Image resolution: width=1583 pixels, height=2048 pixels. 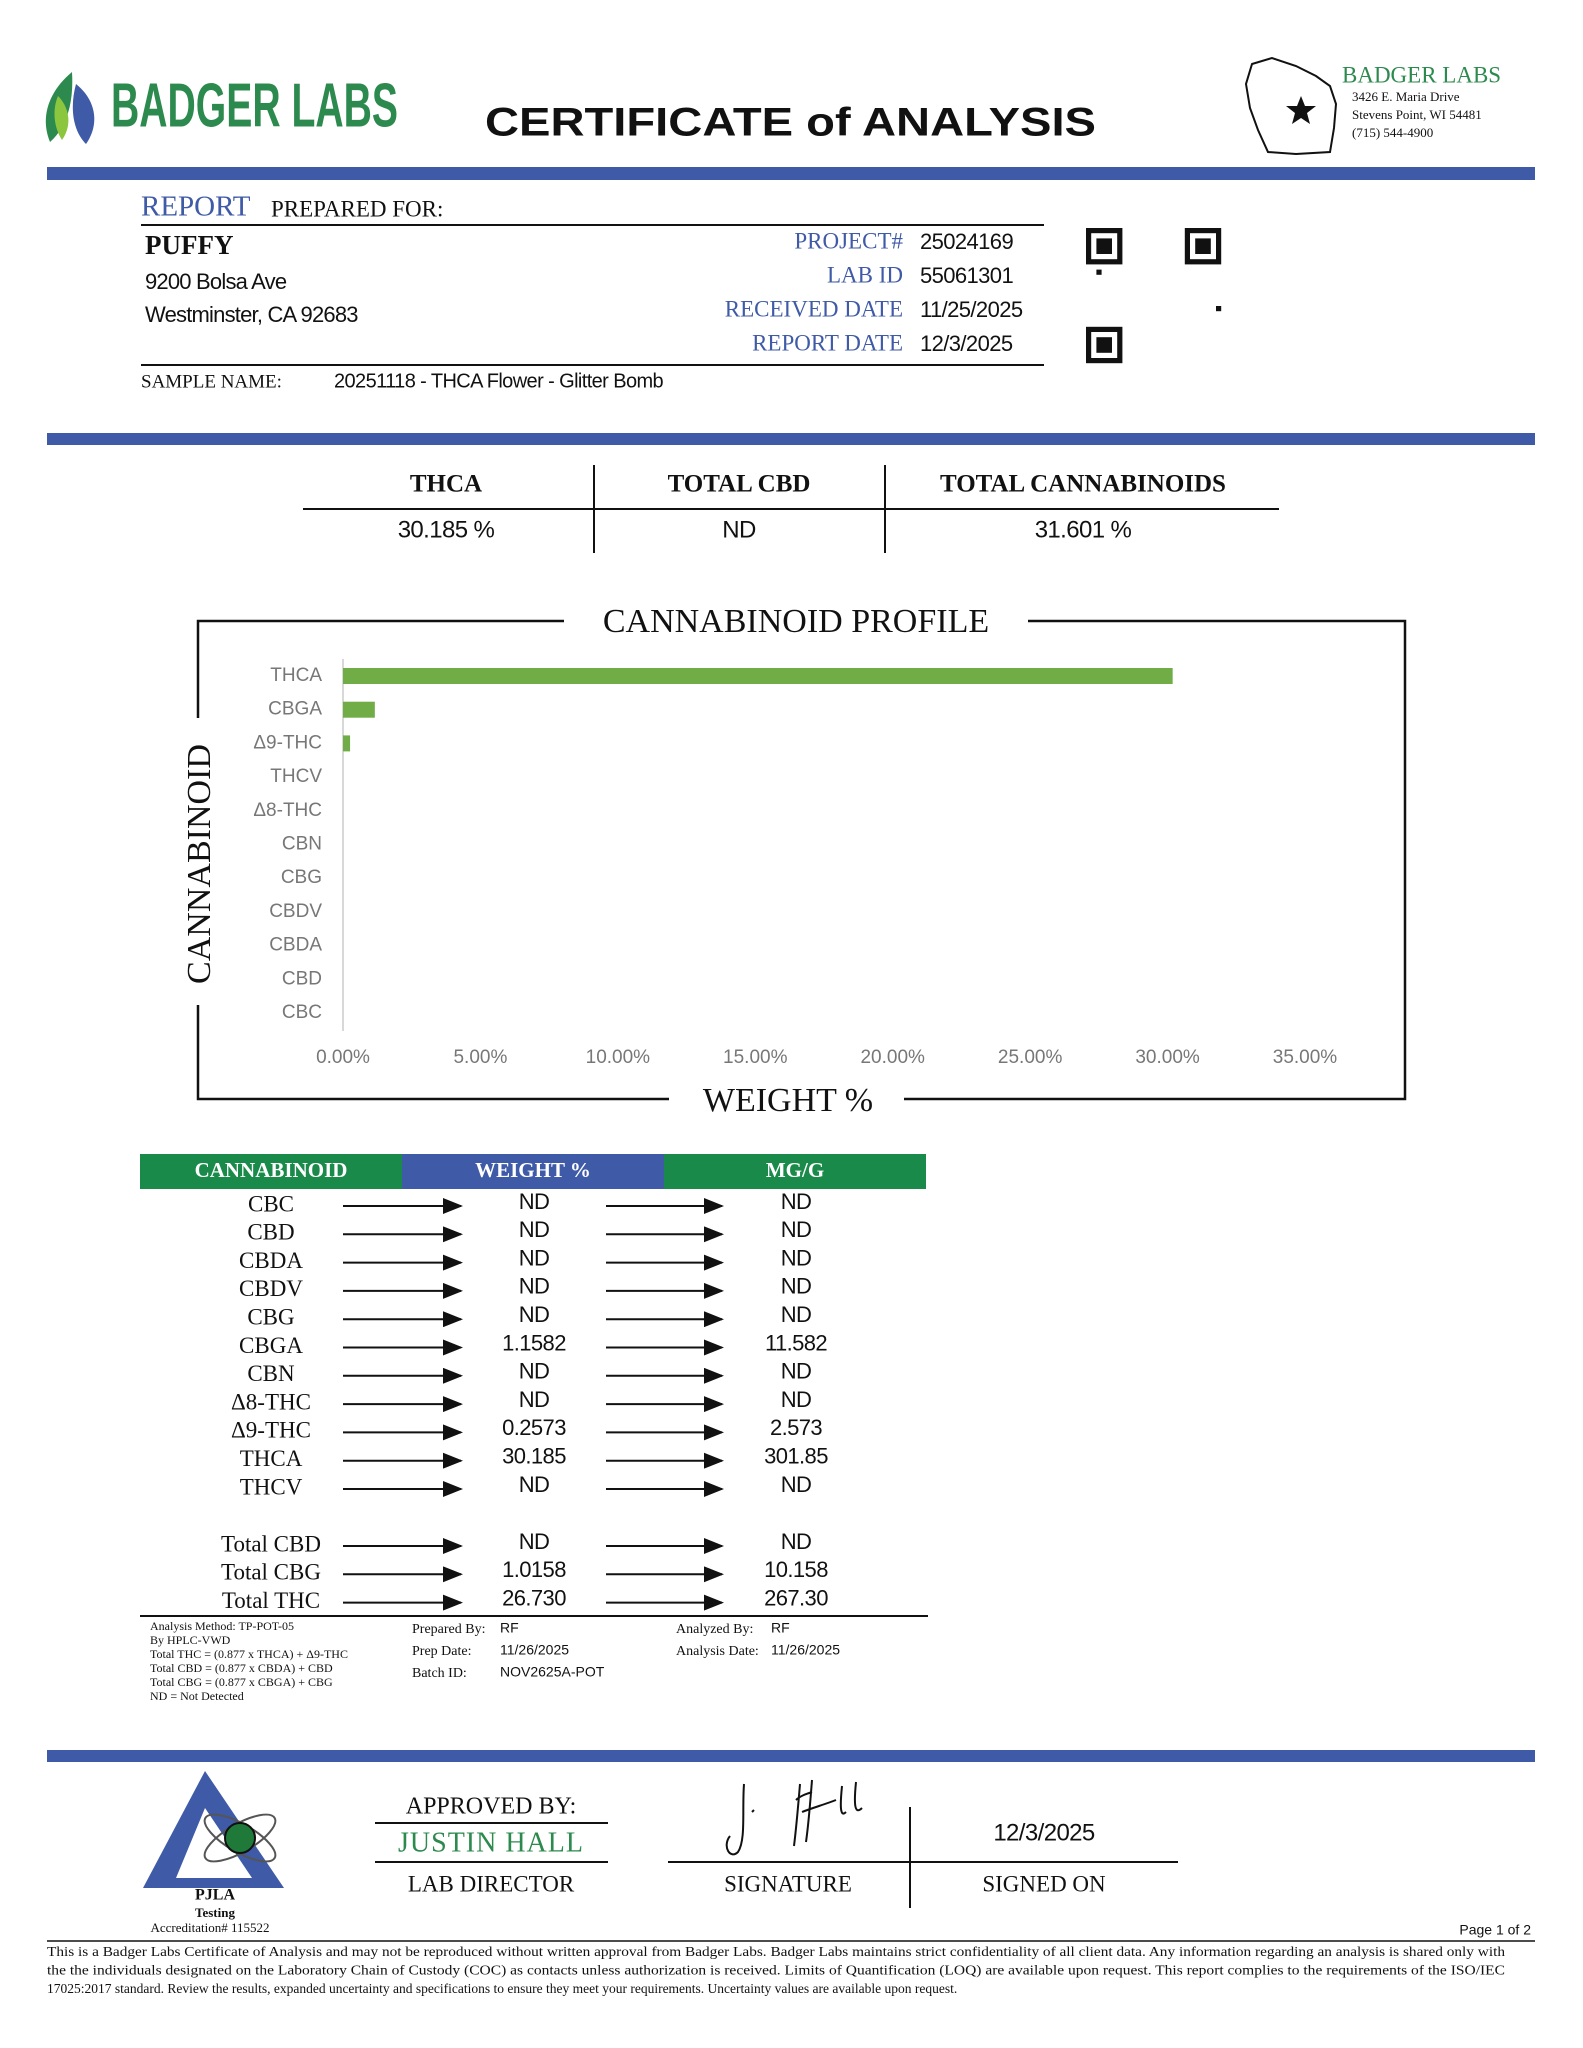 What do you see at coordinates (215, 1895) in the screenshot?
I see `pjla-name: PJLA` at bounding box center [215, 1895].